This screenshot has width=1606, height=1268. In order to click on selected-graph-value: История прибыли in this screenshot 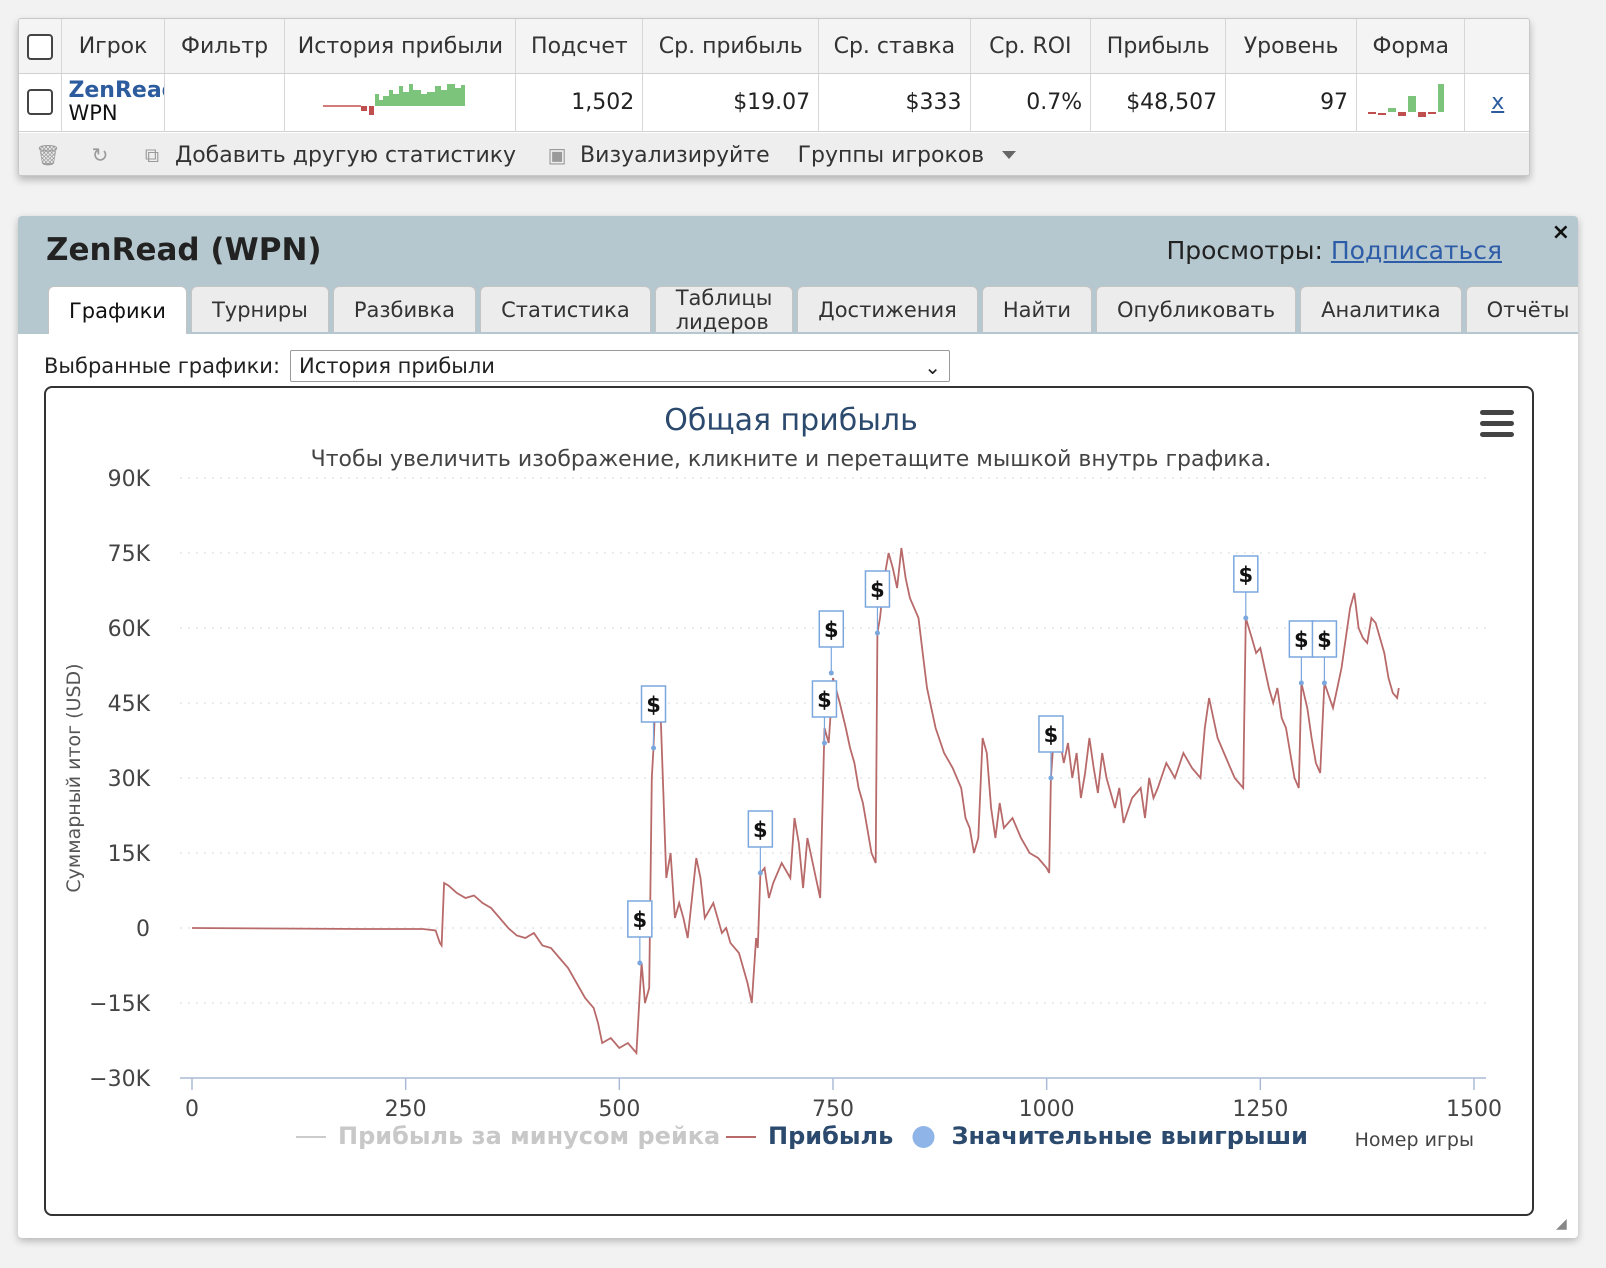, I will do `click(397, 366)`.